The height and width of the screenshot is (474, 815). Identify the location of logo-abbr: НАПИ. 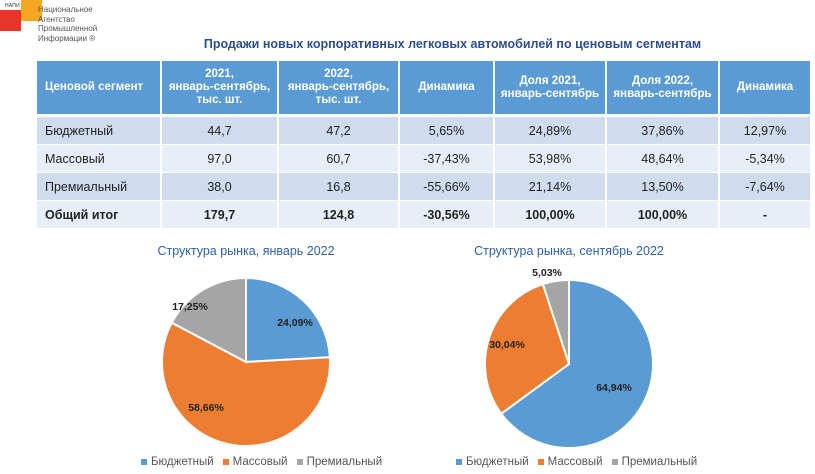
(12, 6).